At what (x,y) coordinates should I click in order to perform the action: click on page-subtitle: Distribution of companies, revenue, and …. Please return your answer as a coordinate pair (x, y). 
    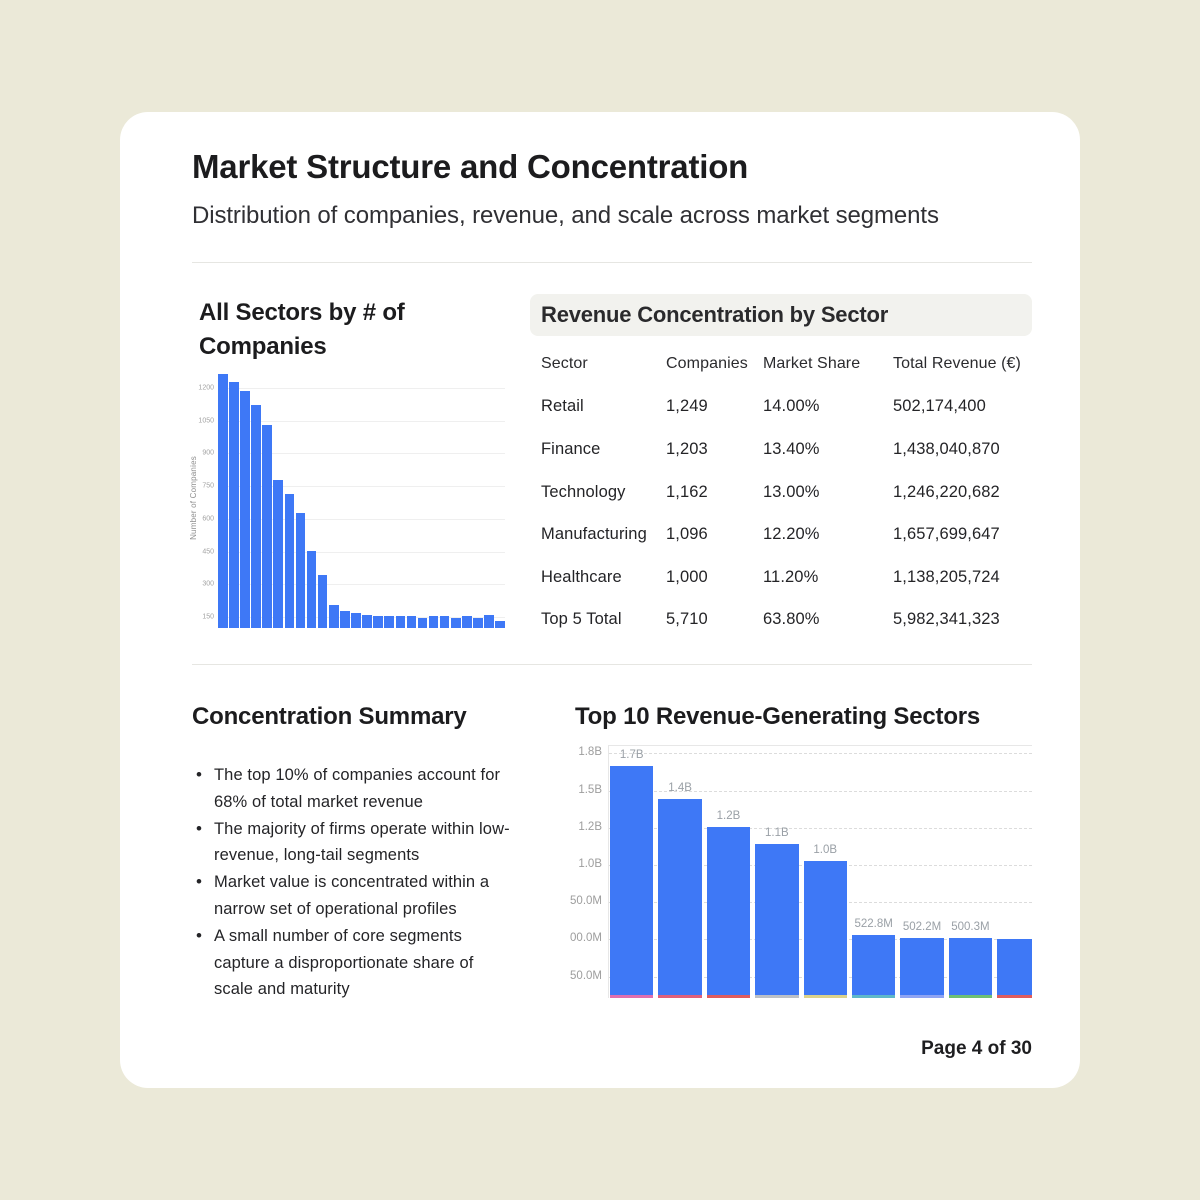
    Looking at the image, I should click on (565, 215).